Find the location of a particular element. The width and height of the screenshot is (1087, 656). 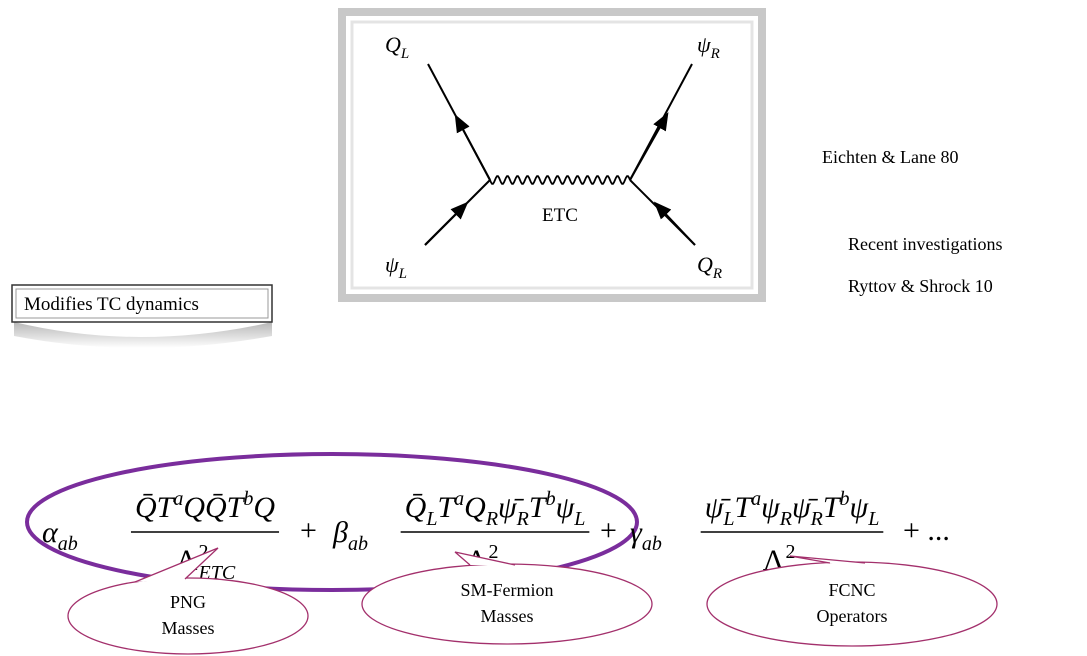

particle-label: QR is located at coordinates (709, 267).